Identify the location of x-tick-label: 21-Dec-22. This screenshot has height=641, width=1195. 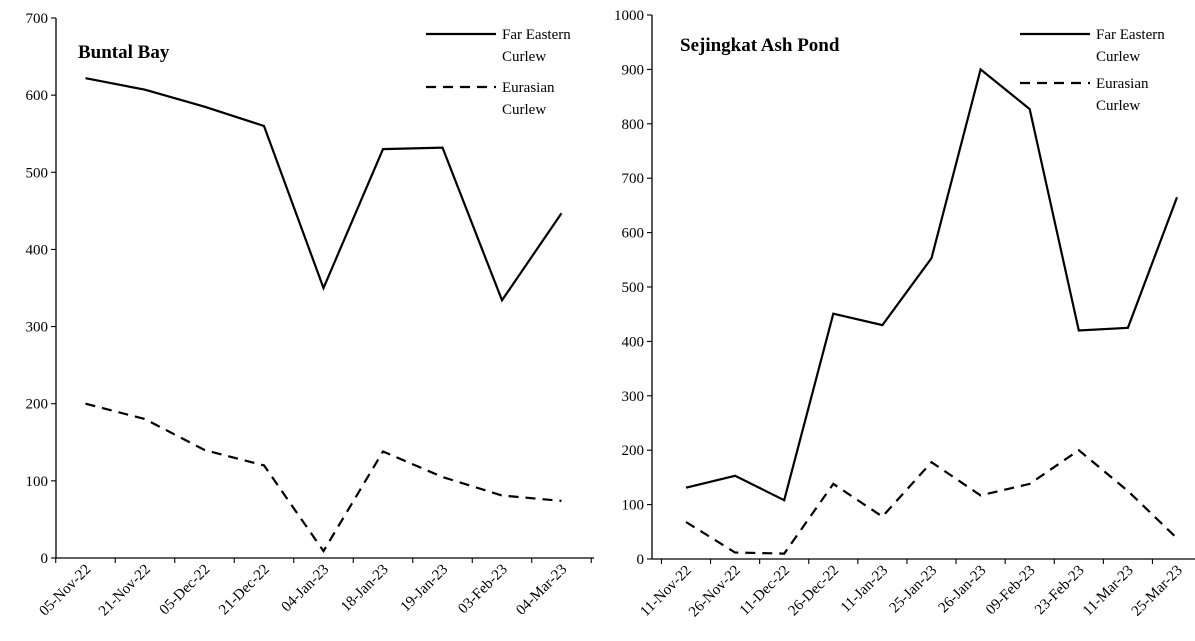
(244, 590).